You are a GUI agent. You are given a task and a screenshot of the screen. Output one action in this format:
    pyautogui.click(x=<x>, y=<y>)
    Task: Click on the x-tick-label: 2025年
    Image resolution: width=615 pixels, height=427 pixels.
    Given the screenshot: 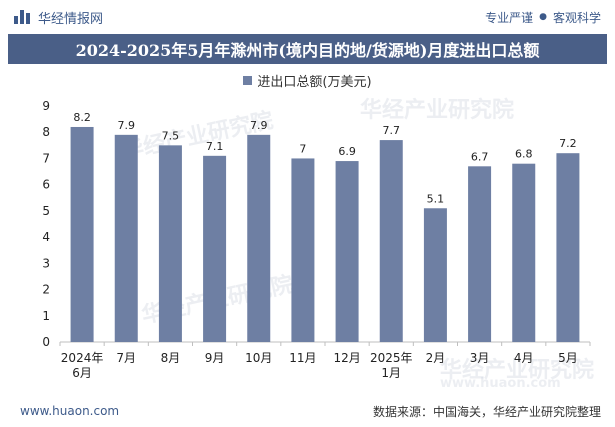 What is the action you would take?
    pyautogui.click(x=391, y=358)
    